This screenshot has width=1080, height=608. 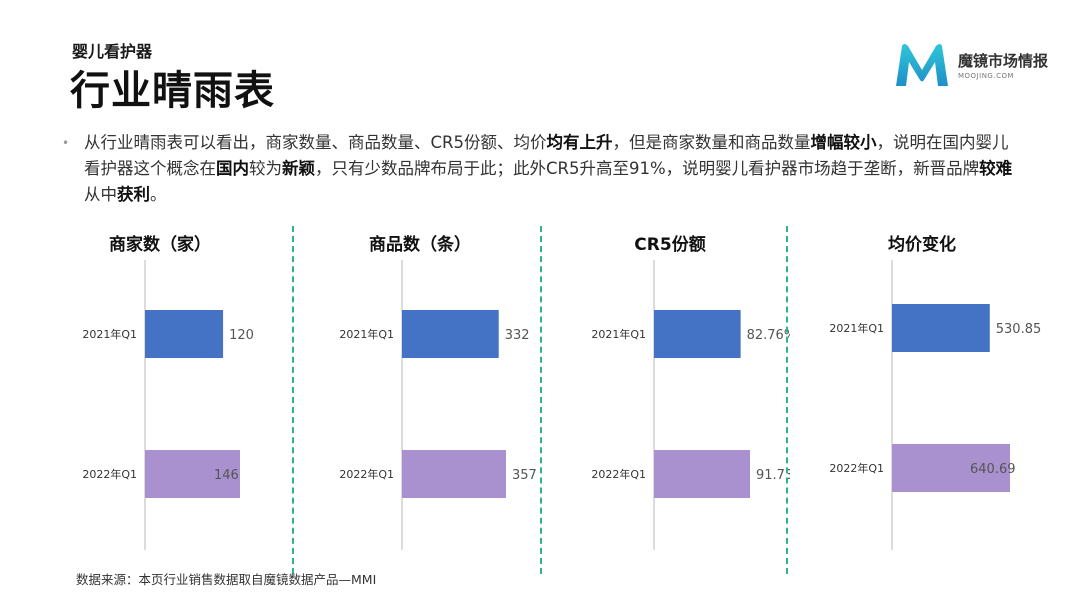 What do you see at coordinates (546, 155) in the screenshot?
I see `body-text: ，说明在国内婴儿看护器这个概念在` at bounding box center [546, 155].